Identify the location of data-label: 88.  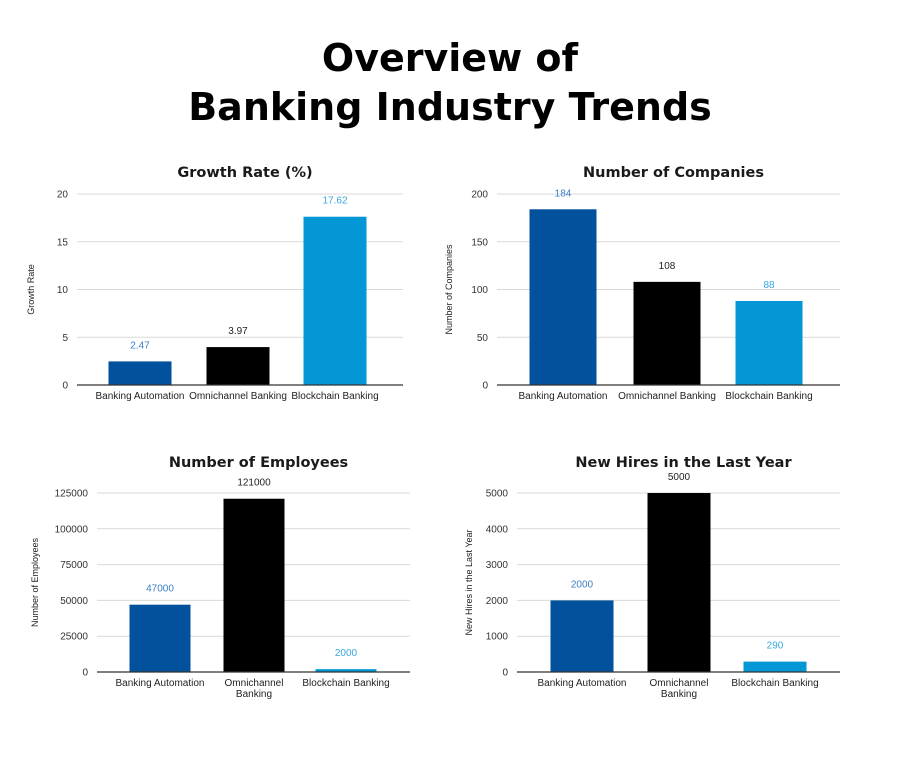
(769, 285).